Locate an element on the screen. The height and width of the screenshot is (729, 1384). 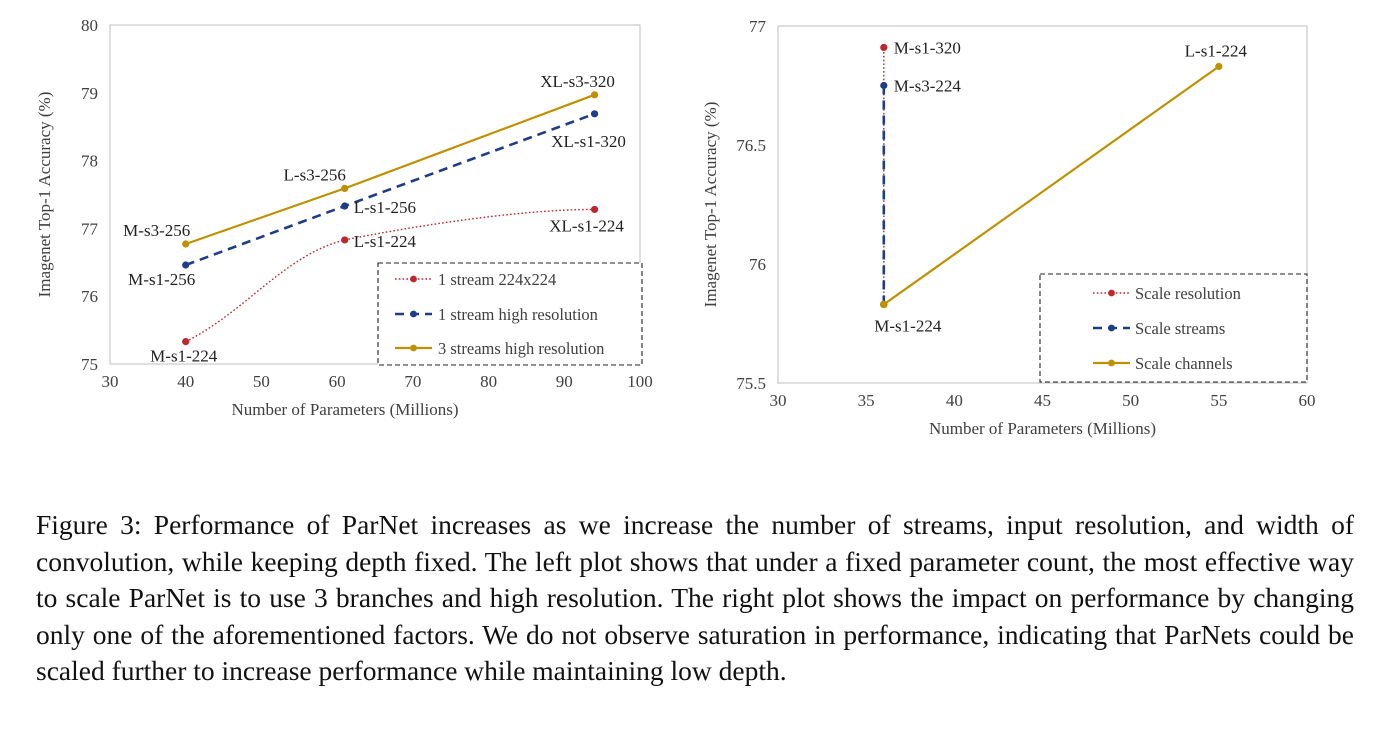
legend-label: 1 stream high resolution is located at coordinates (518, 314).